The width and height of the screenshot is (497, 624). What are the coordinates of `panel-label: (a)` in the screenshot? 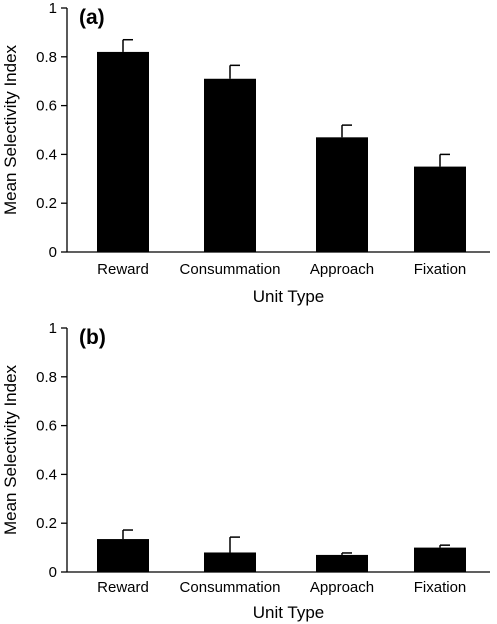 It's located at (92, 17).